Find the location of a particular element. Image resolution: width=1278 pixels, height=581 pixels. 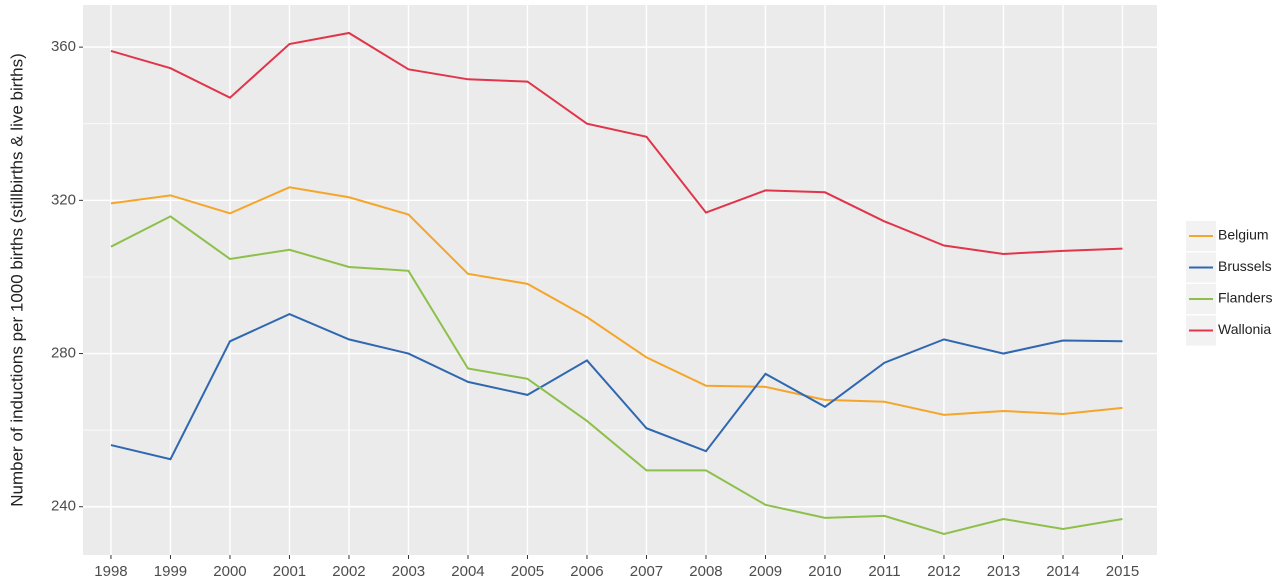

x-tick-label: 2014 is located at coordinates (1062, 571).